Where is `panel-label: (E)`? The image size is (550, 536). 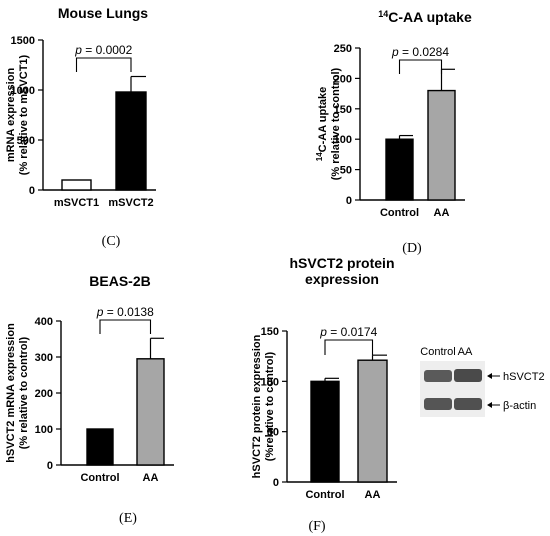
panel-label: (E) is located at coordinates (128, 518).